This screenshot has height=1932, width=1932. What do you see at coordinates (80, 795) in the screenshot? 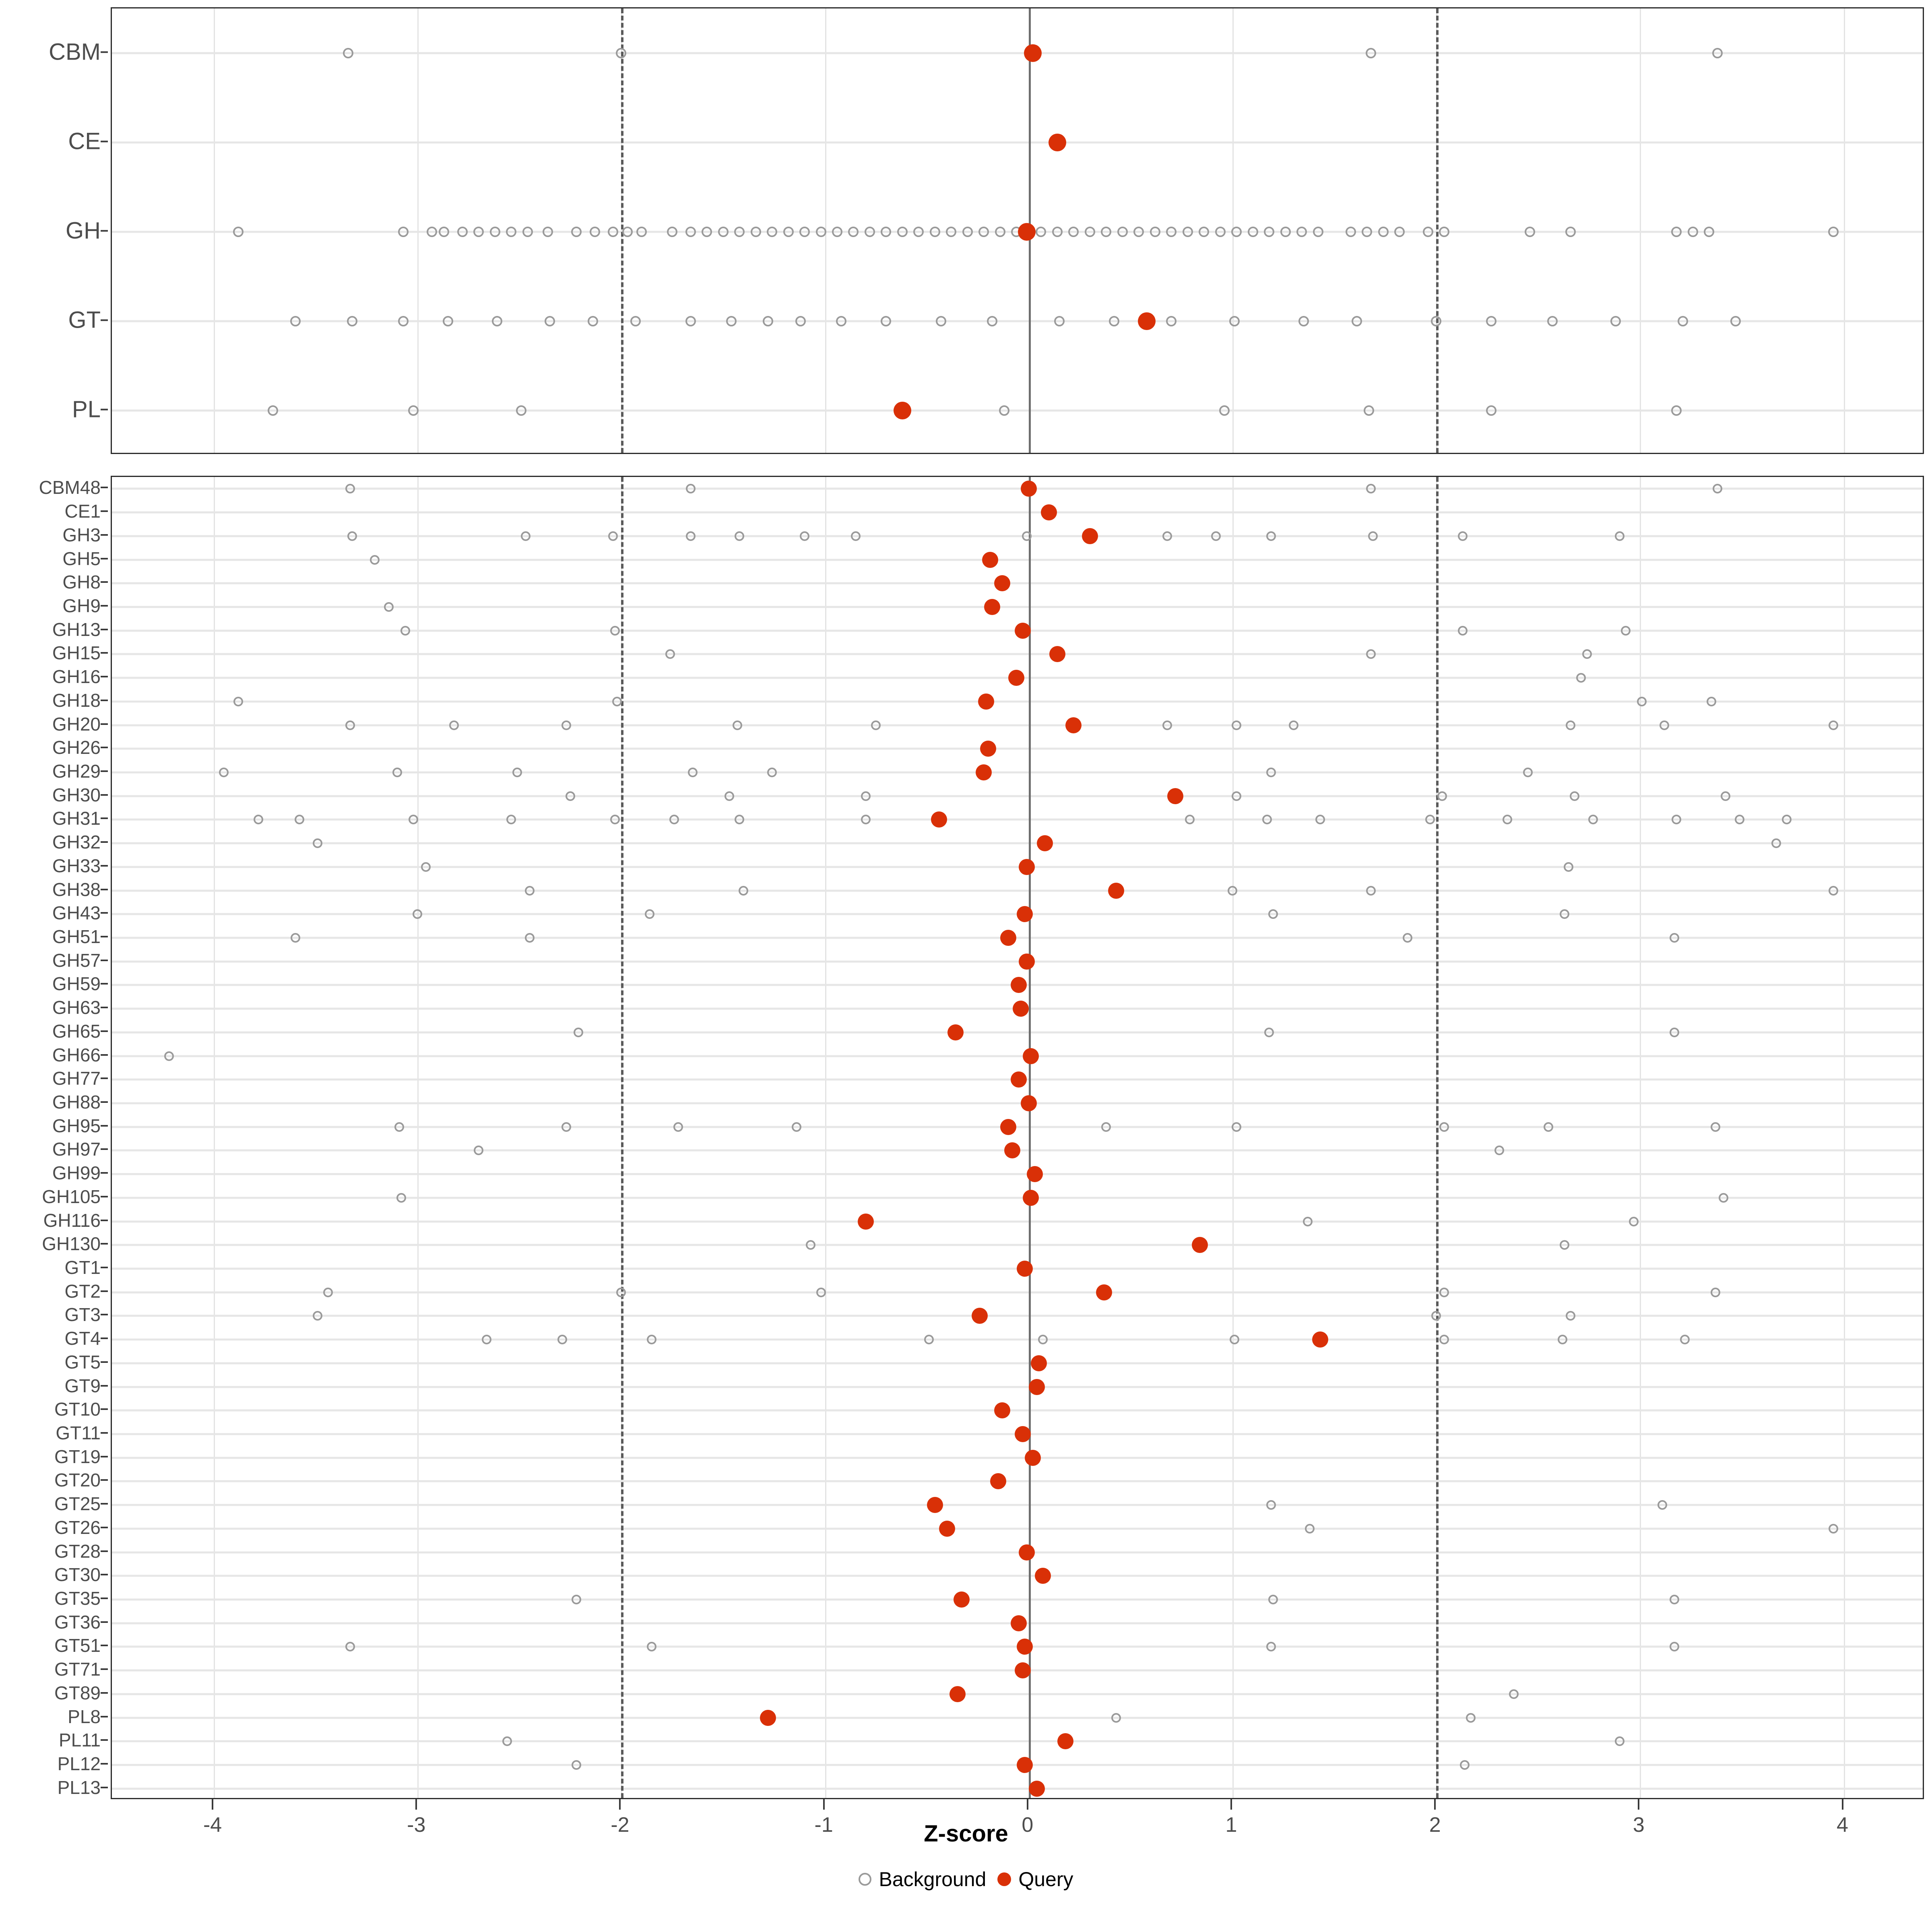
I see `y-axis-tick-label: GH30` at bounding box center [80, 795].